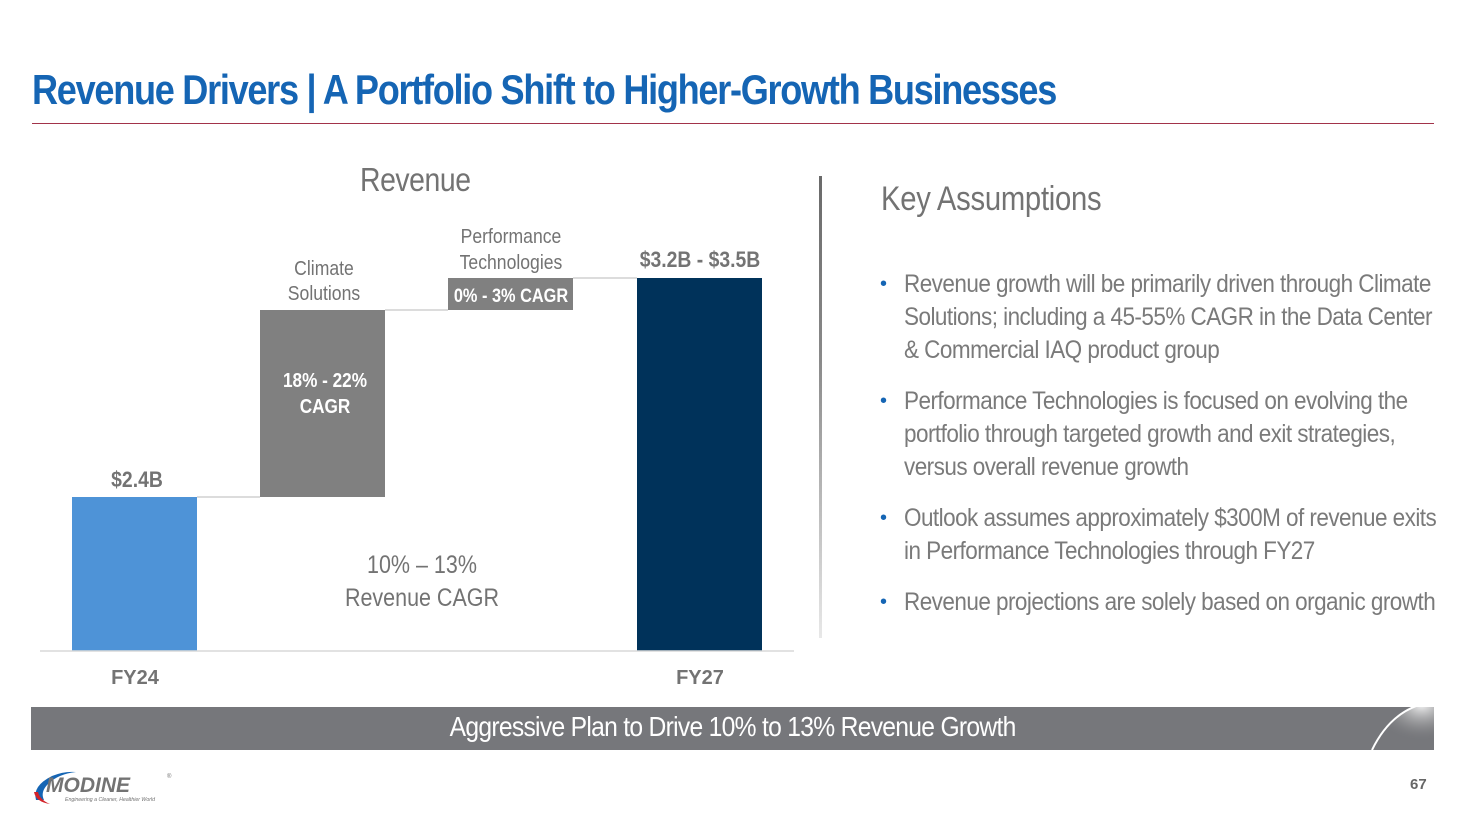 This screenshot has height=821, width=1464. I want to click on logo-registered-mark: ®, so click(169, 776).